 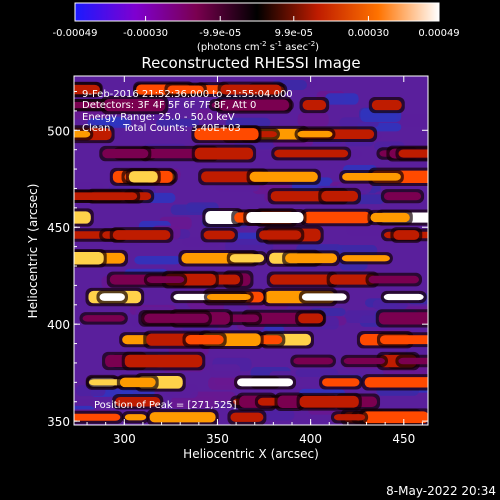 What do you see at coordinates (169, 105) in the screenshot?
I see `annotation-detectors: Detectors: 3F 4F 5F 6F 7F 8F, Att 0` at bounding box center [169, 105].